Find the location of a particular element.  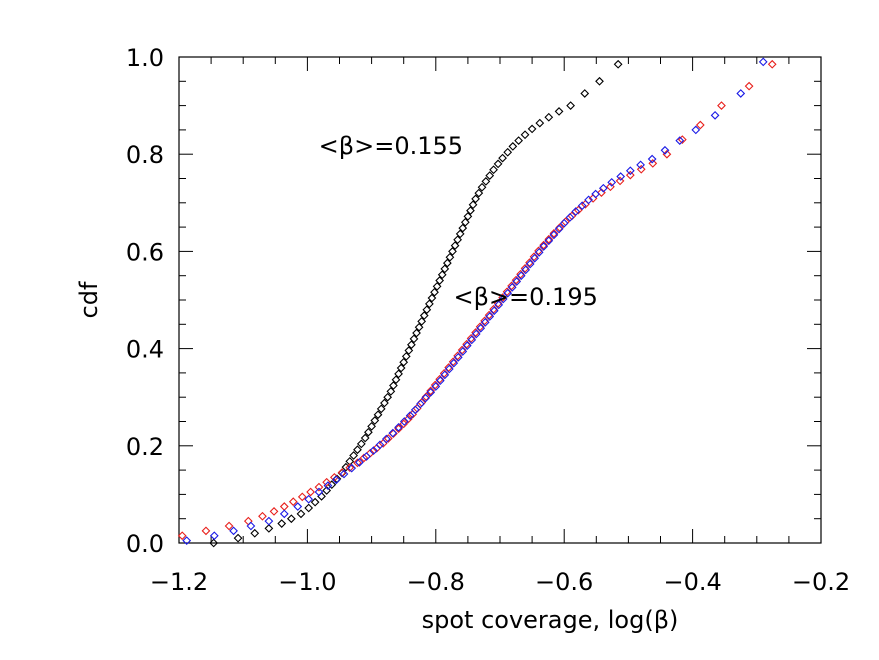

y-tick-label: 0.8 is located at coordinates (145, 155).